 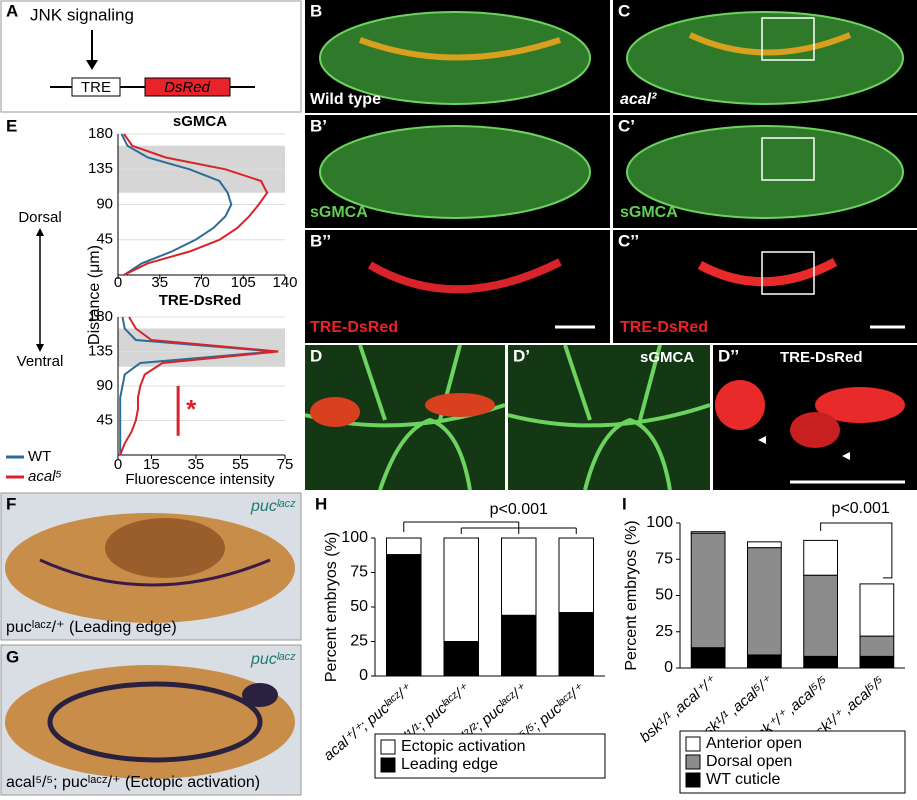 What do you see at coordinates (91, 627) in the screenshot?
I see `caption: pucˡᵃᶜᶻ/⁺ (Leading edge)` at bounding box center [91, 627].